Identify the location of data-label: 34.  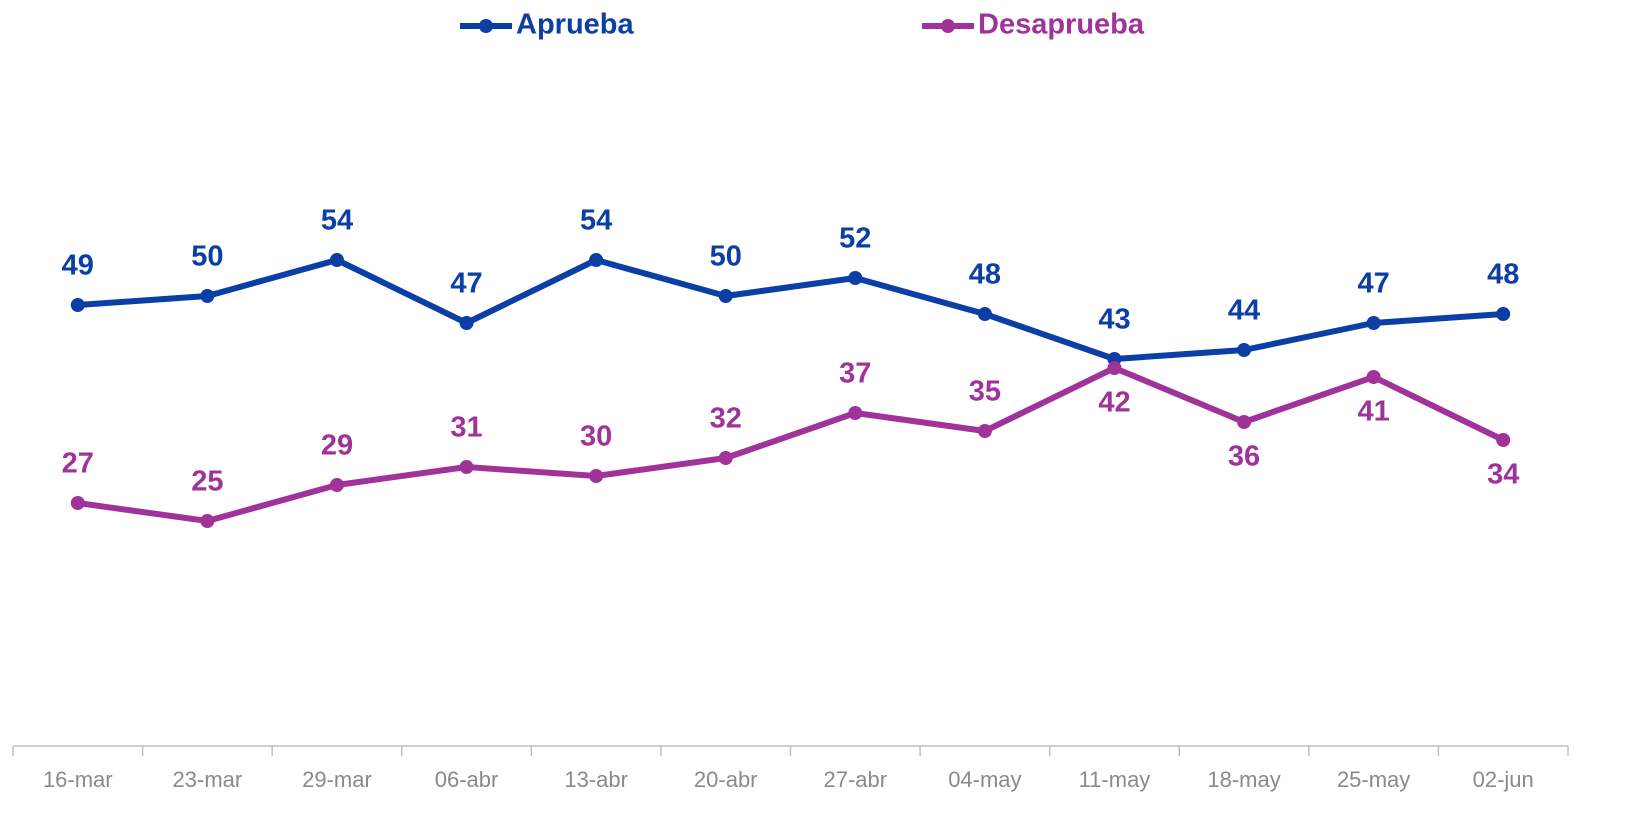
(1503, 475).